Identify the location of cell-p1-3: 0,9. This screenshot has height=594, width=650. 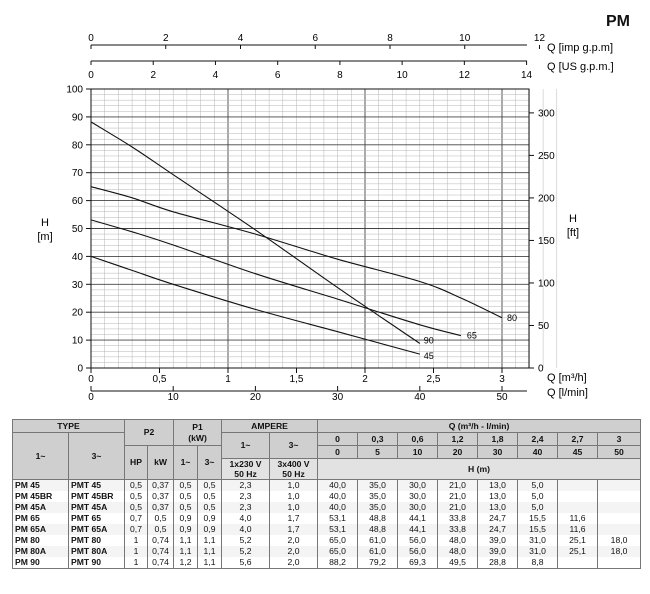
(210, 529).